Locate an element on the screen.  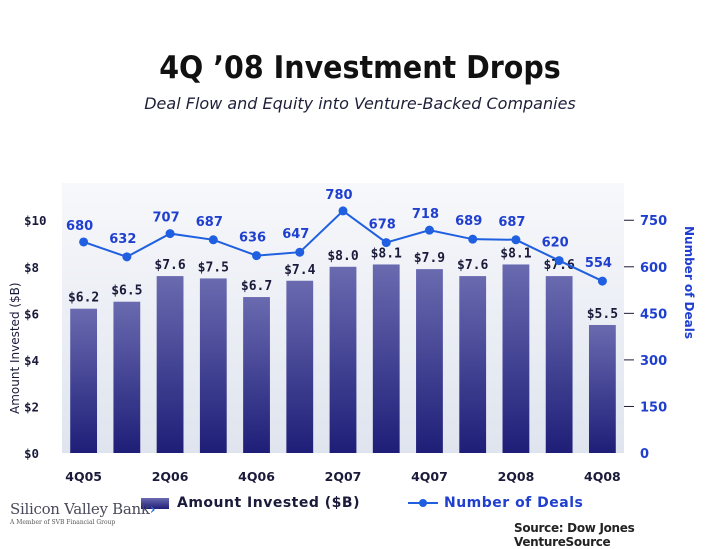
bar-data-label: $6.7 is located at coordinates (256, 286).